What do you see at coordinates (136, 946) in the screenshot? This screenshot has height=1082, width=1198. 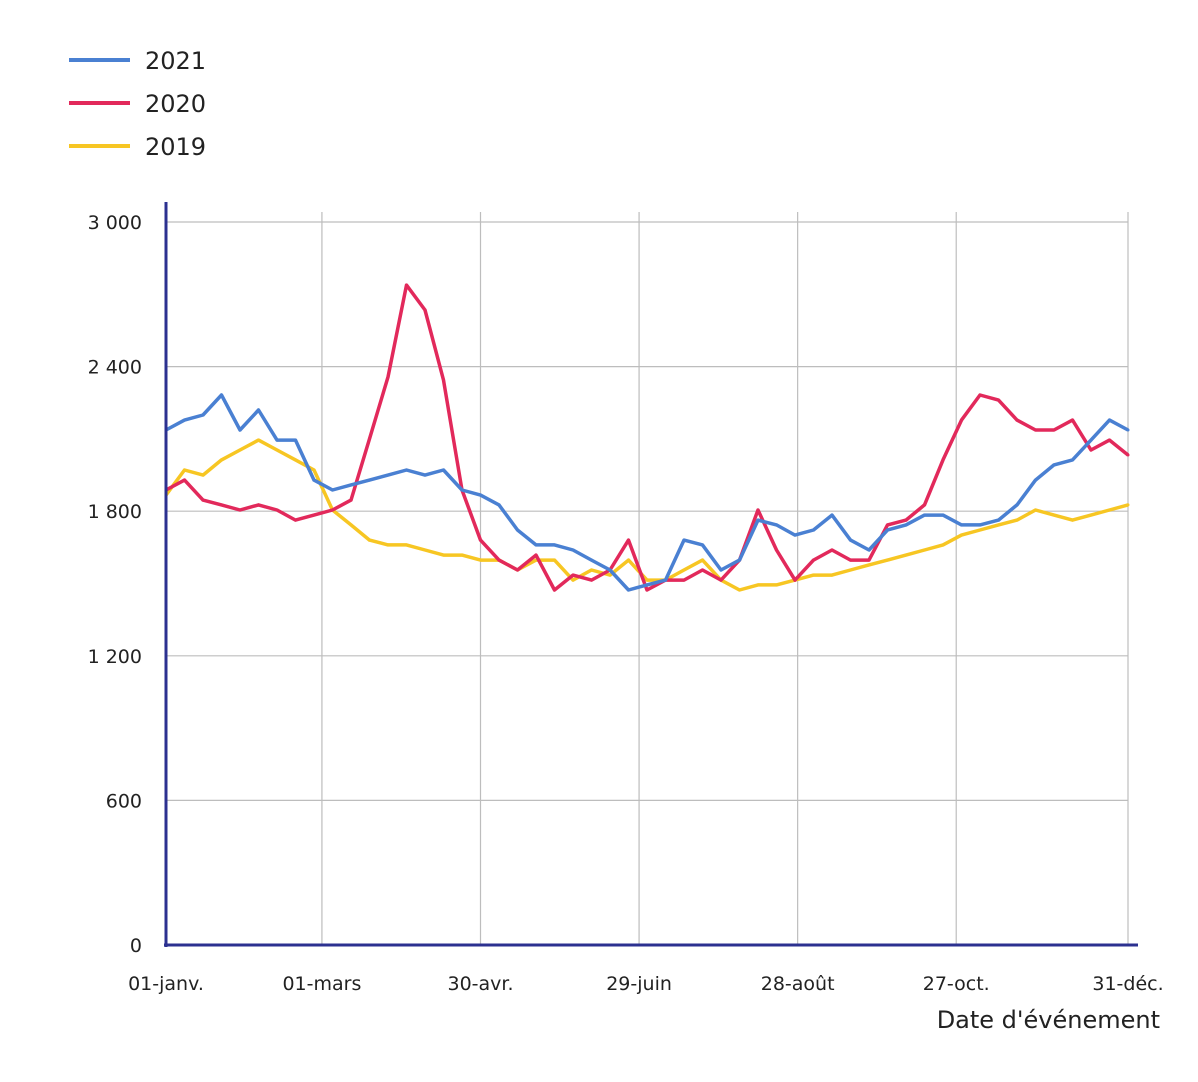 I see `y-tick-label: 0` at bounding box center [136, 946].